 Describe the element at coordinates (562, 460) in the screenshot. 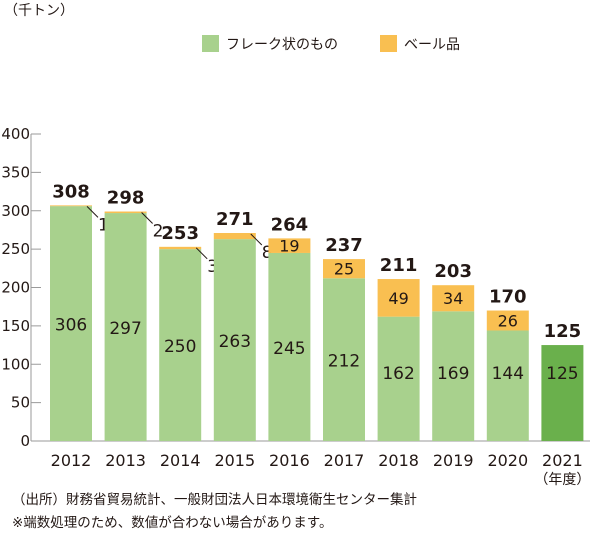

I see `x-tick-label: 2021` at that location.